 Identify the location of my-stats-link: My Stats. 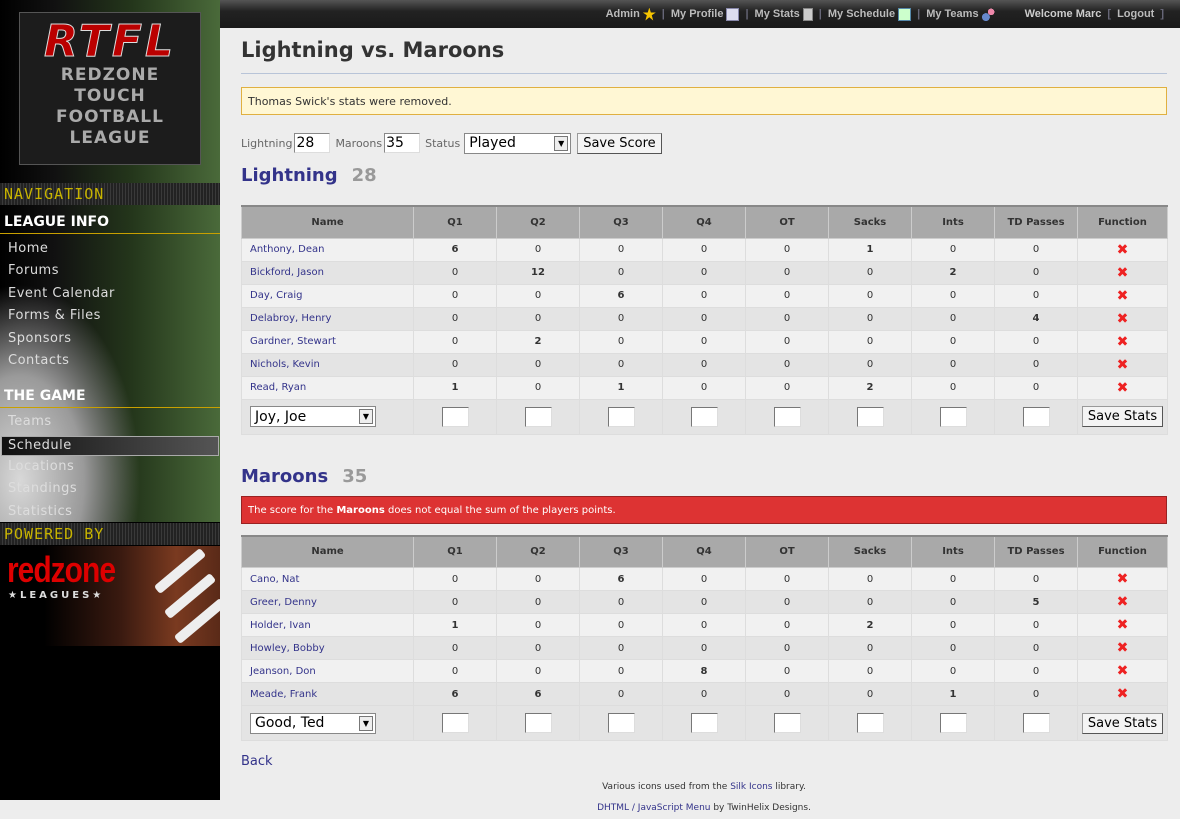
(784, 14).